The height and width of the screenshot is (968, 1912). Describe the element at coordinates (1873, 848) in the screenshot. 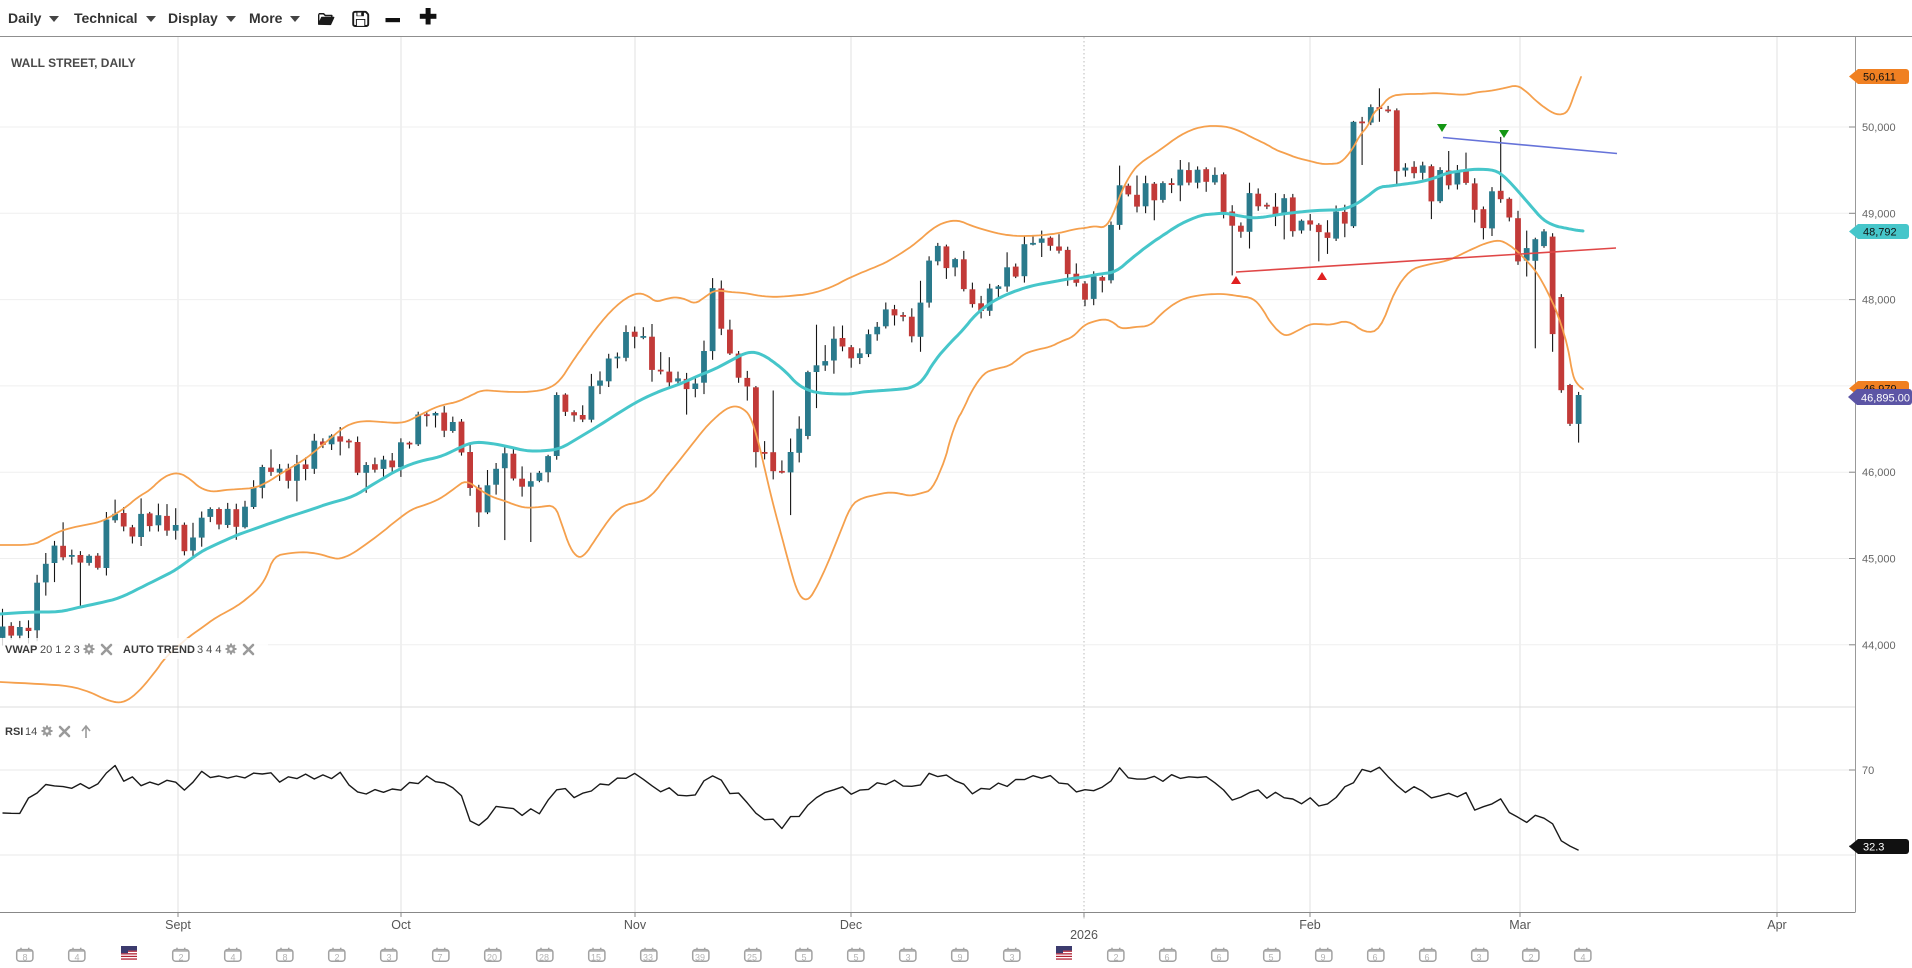

I see `svg-text: 32.3` at that location.